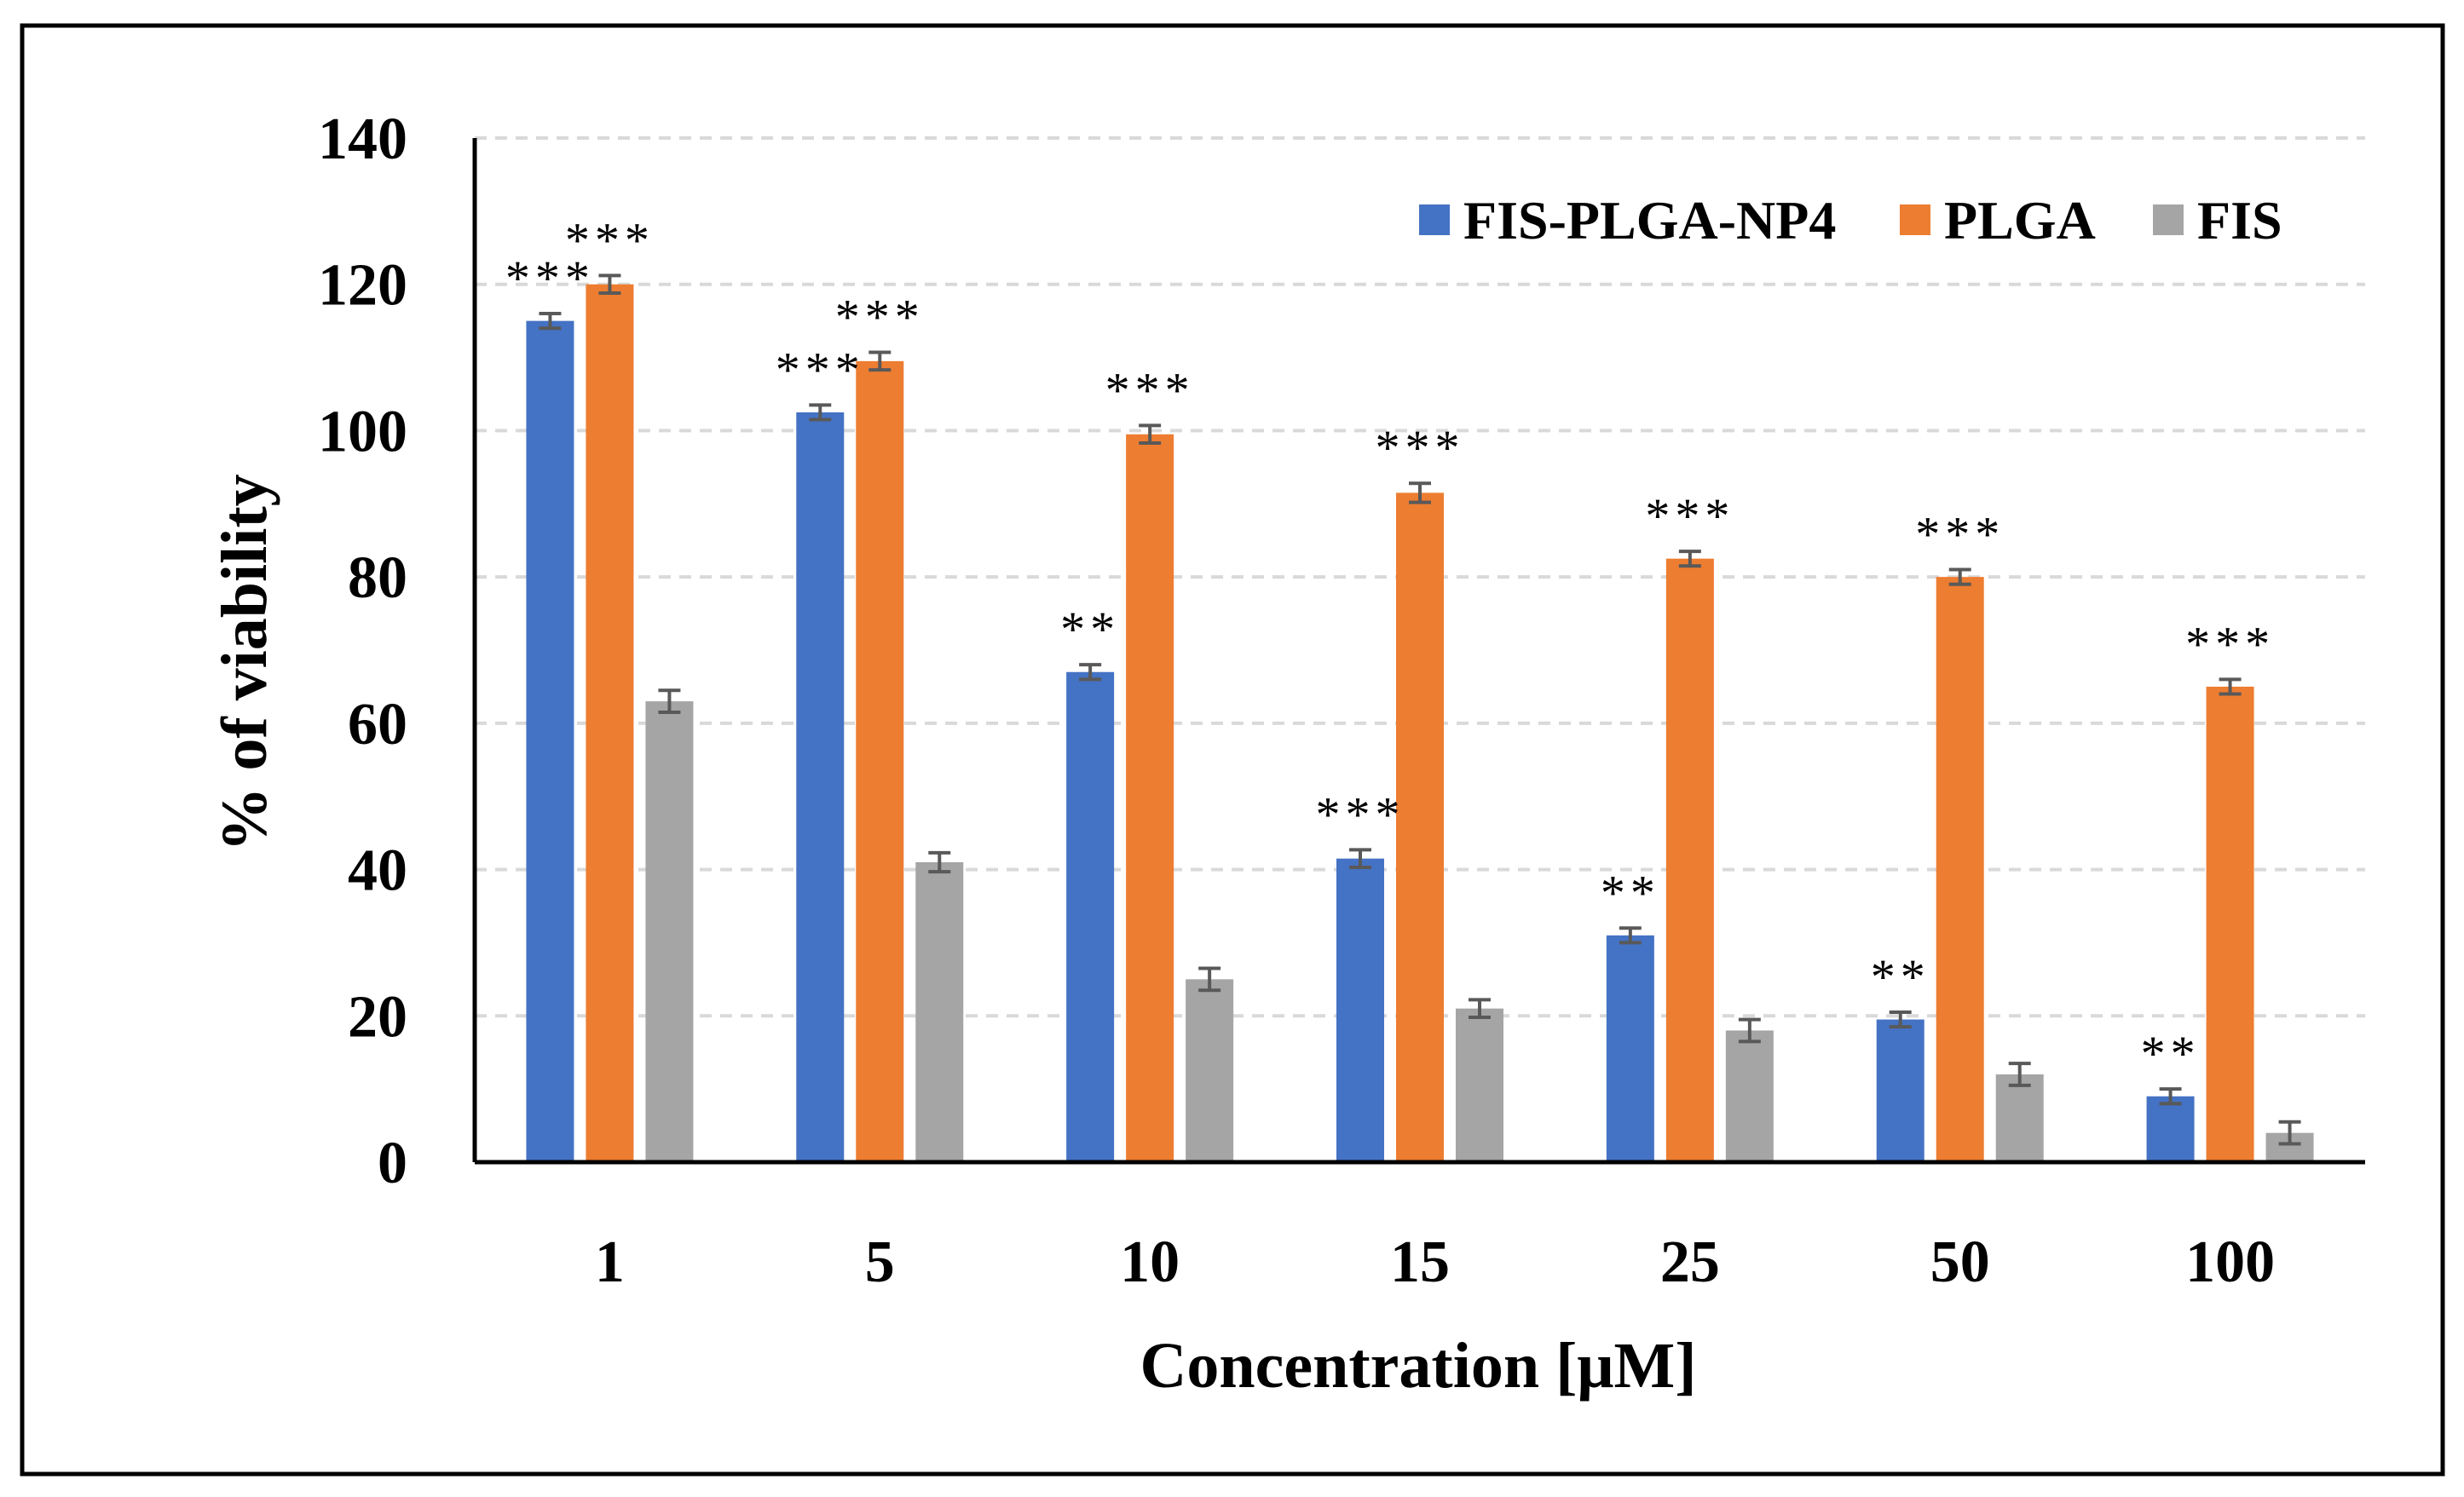 Image resolution: width=2464 pixels, height=1497 pixels. I want to click on legend: FIS-PLGA-NP4 PLGA FIS, so click(1850, 220).